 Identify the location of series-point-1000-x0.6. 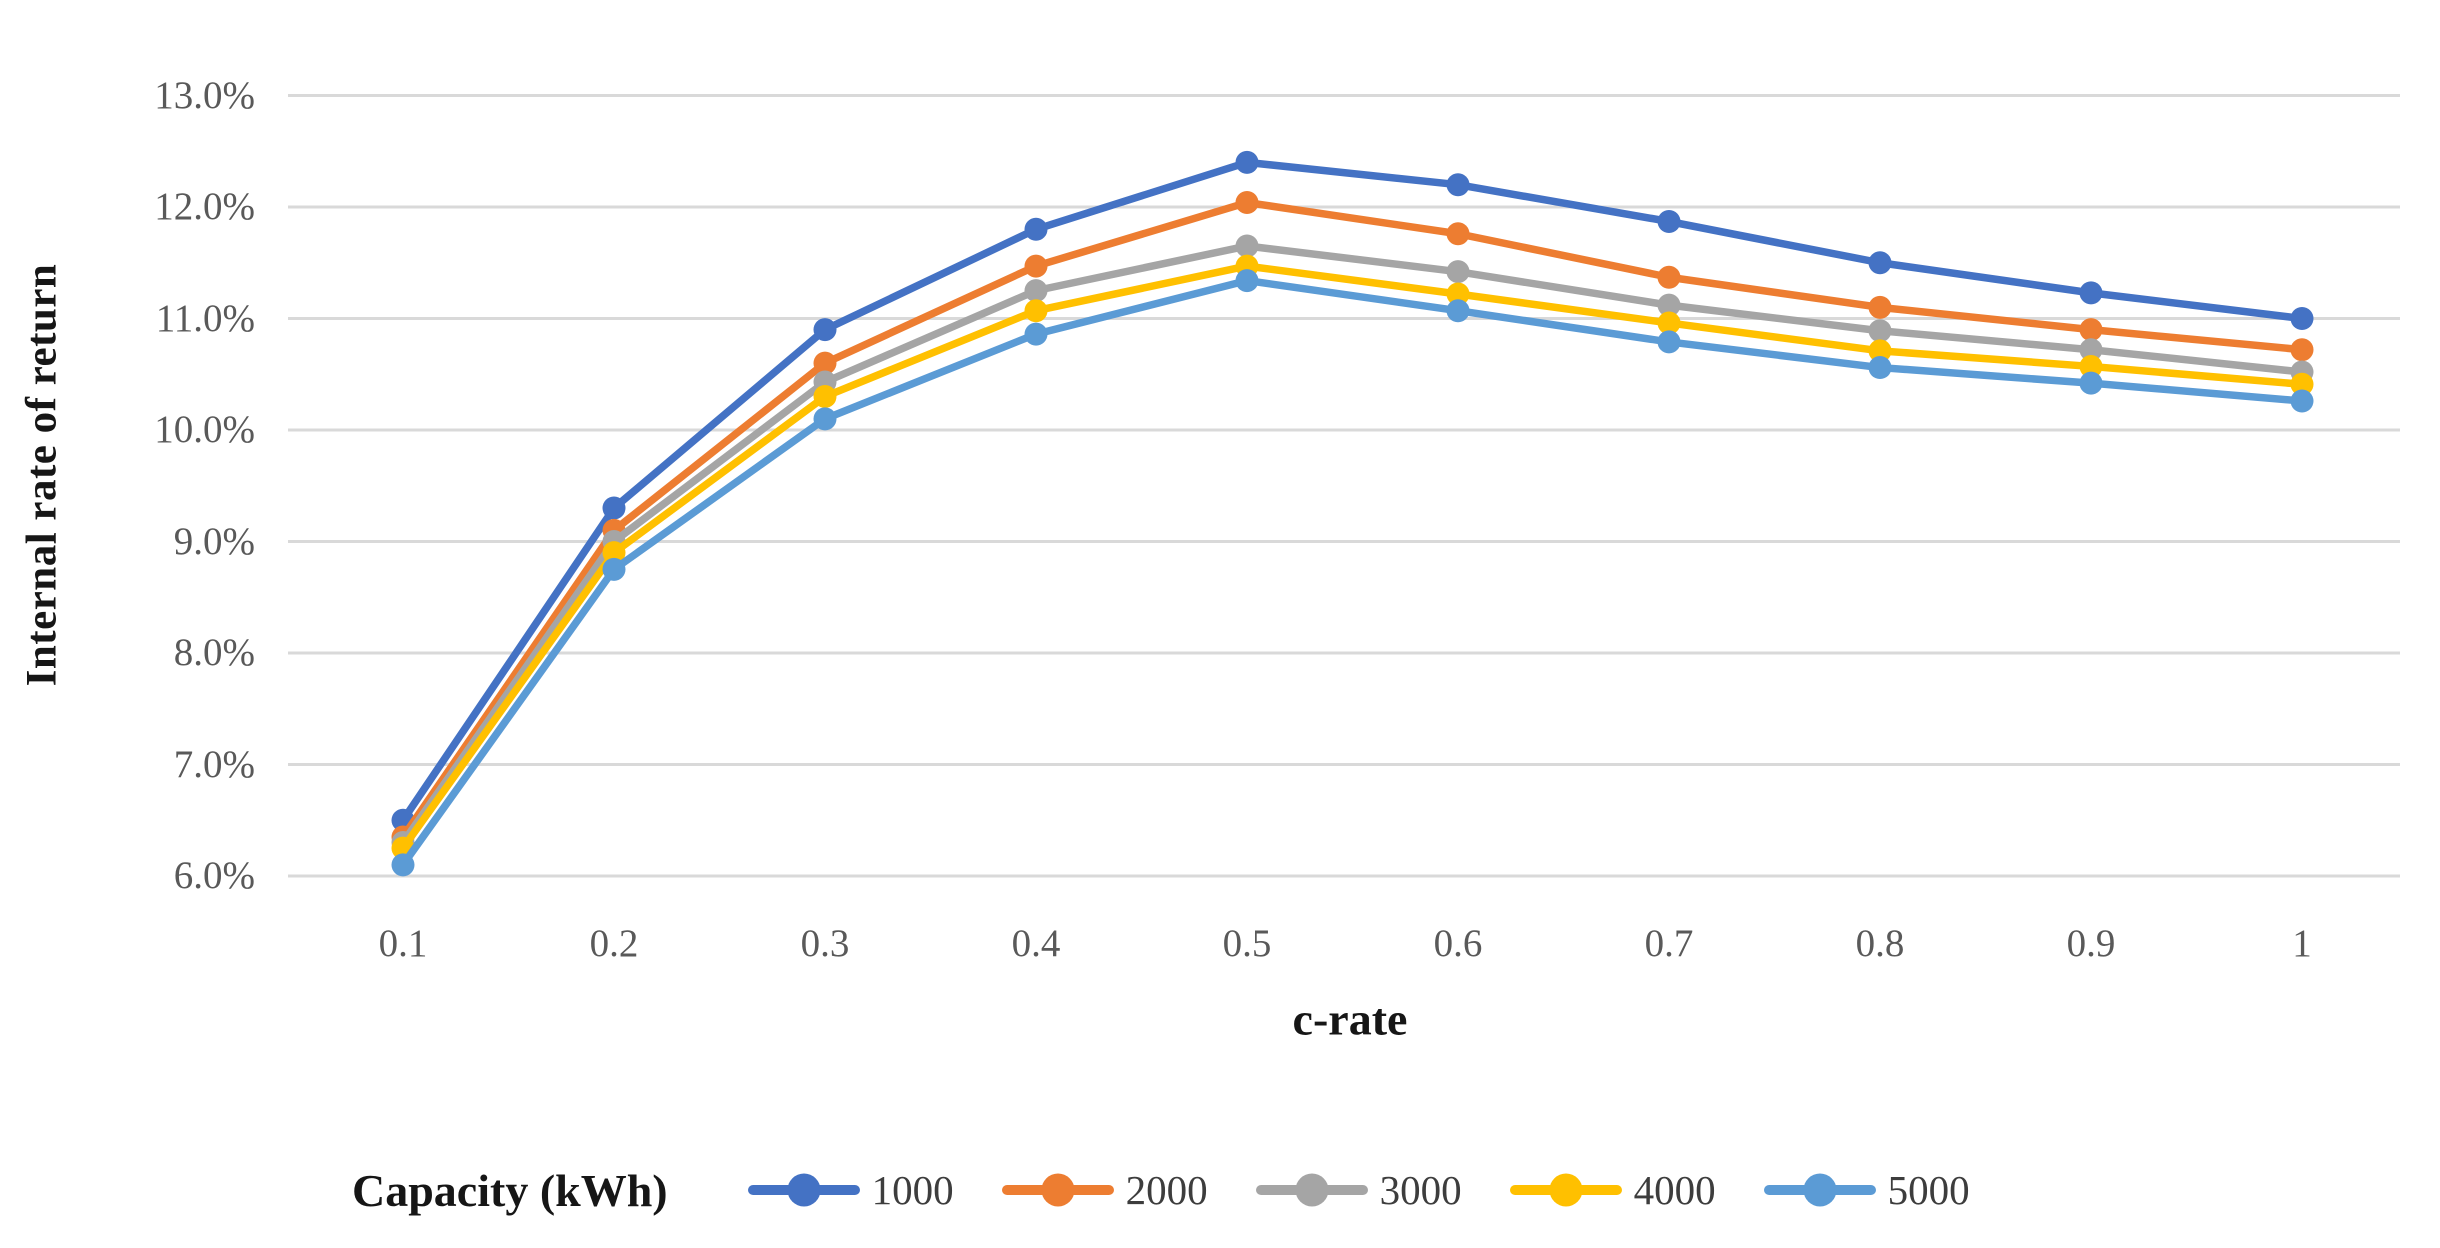
(1458, 185).